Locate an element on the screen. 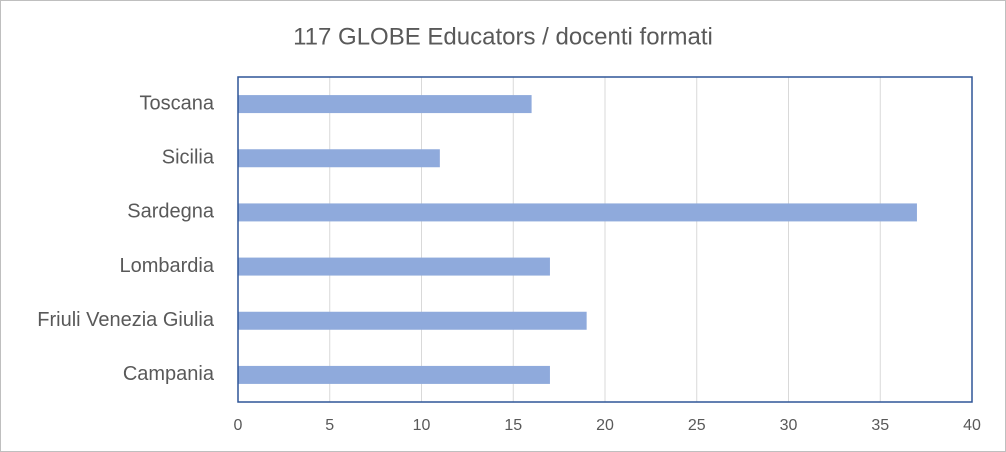 This screenshot has height=452, width=1006. y-tick-label: Lombardia is located at coordinates (166, 266).